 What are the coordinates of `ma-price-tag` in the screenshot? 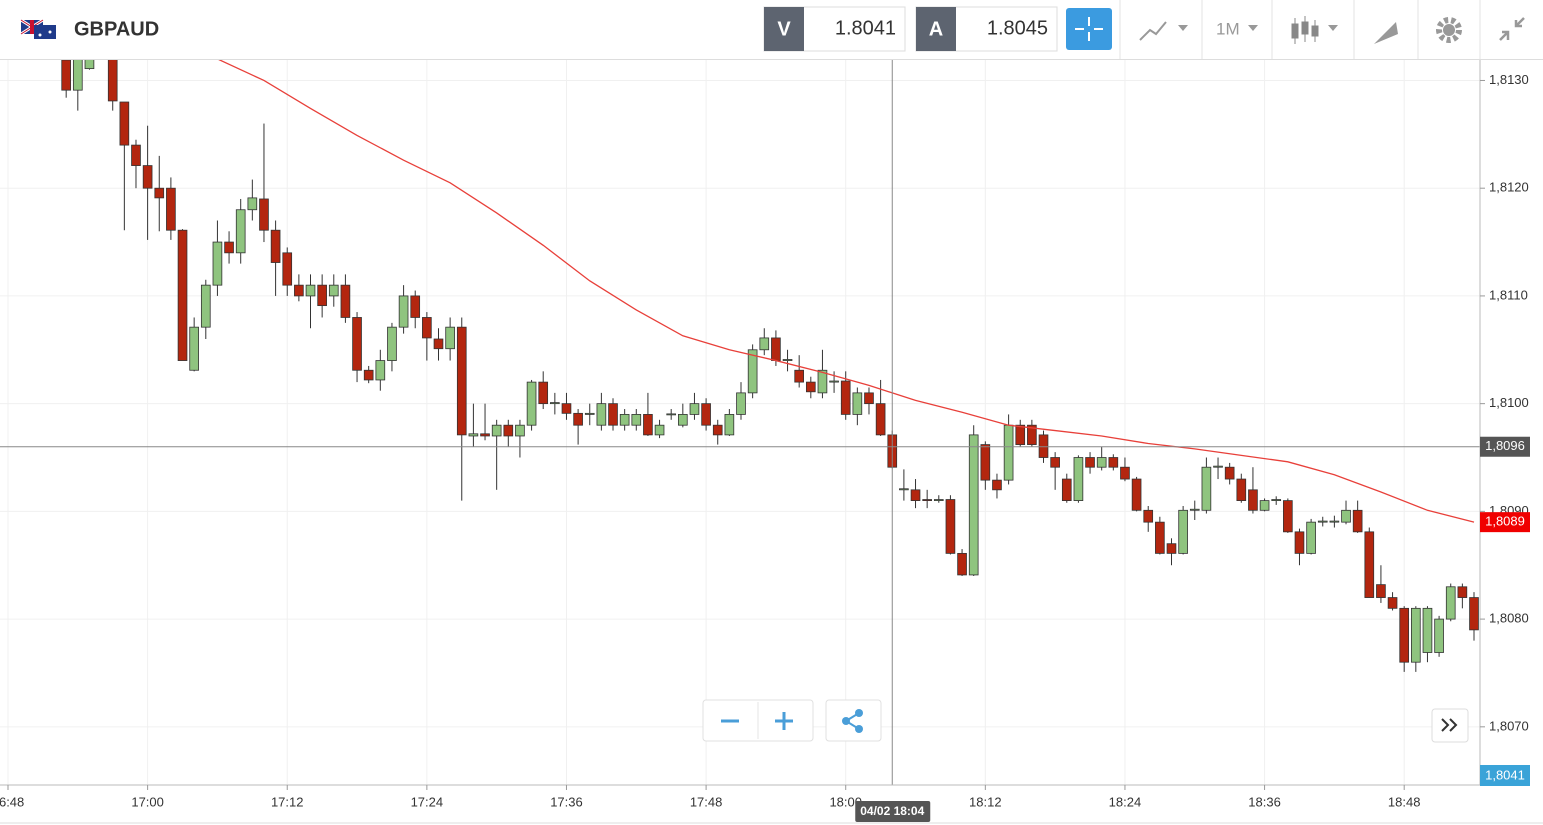 It's located at (1505, 522).